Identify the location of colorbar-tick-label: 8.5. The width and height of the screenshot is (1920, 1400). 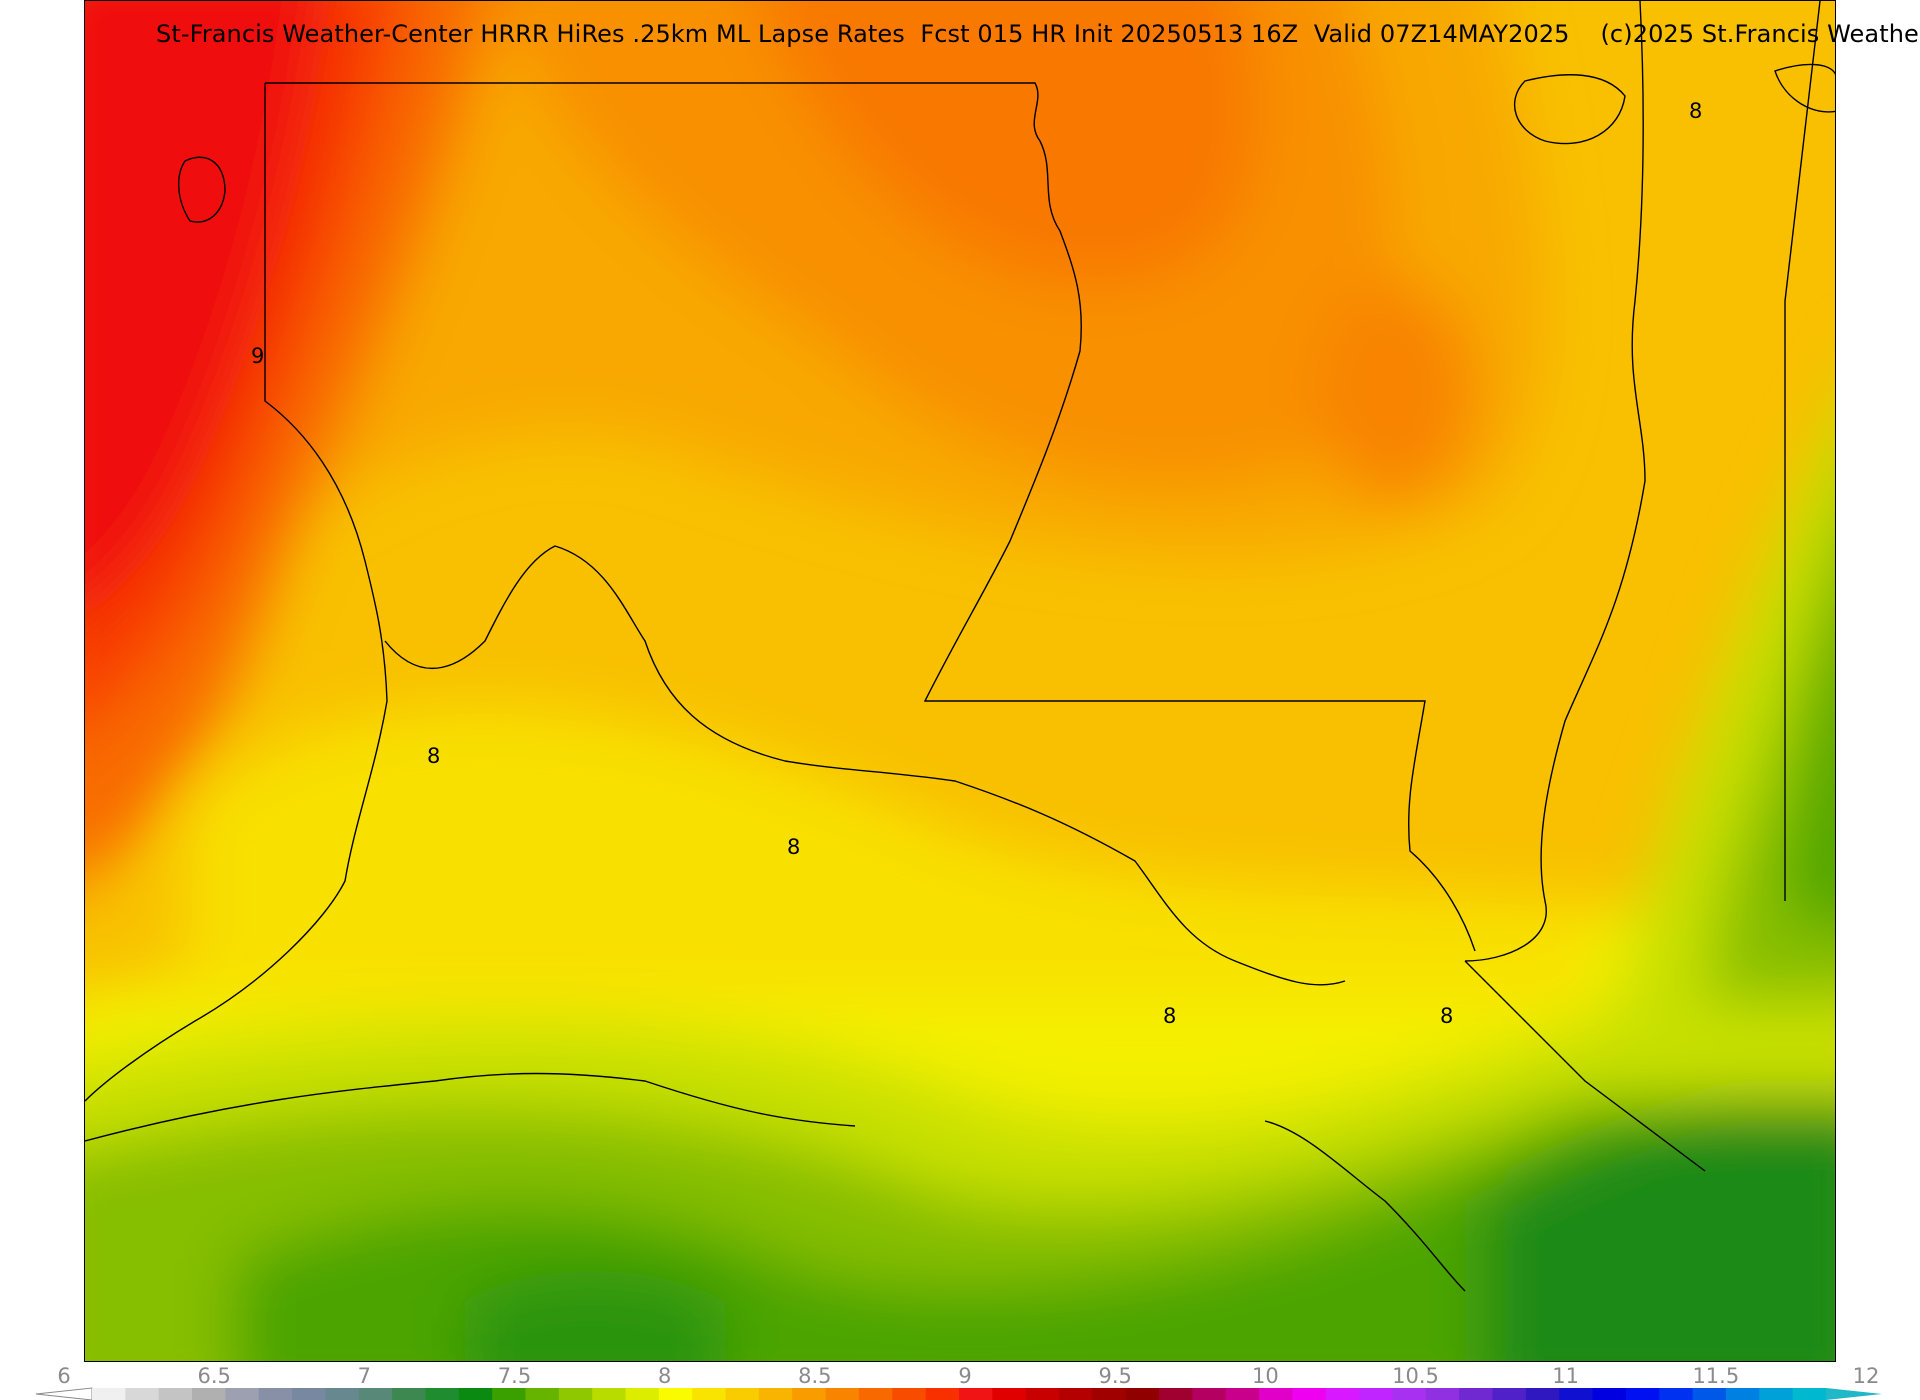
(815, 1376).